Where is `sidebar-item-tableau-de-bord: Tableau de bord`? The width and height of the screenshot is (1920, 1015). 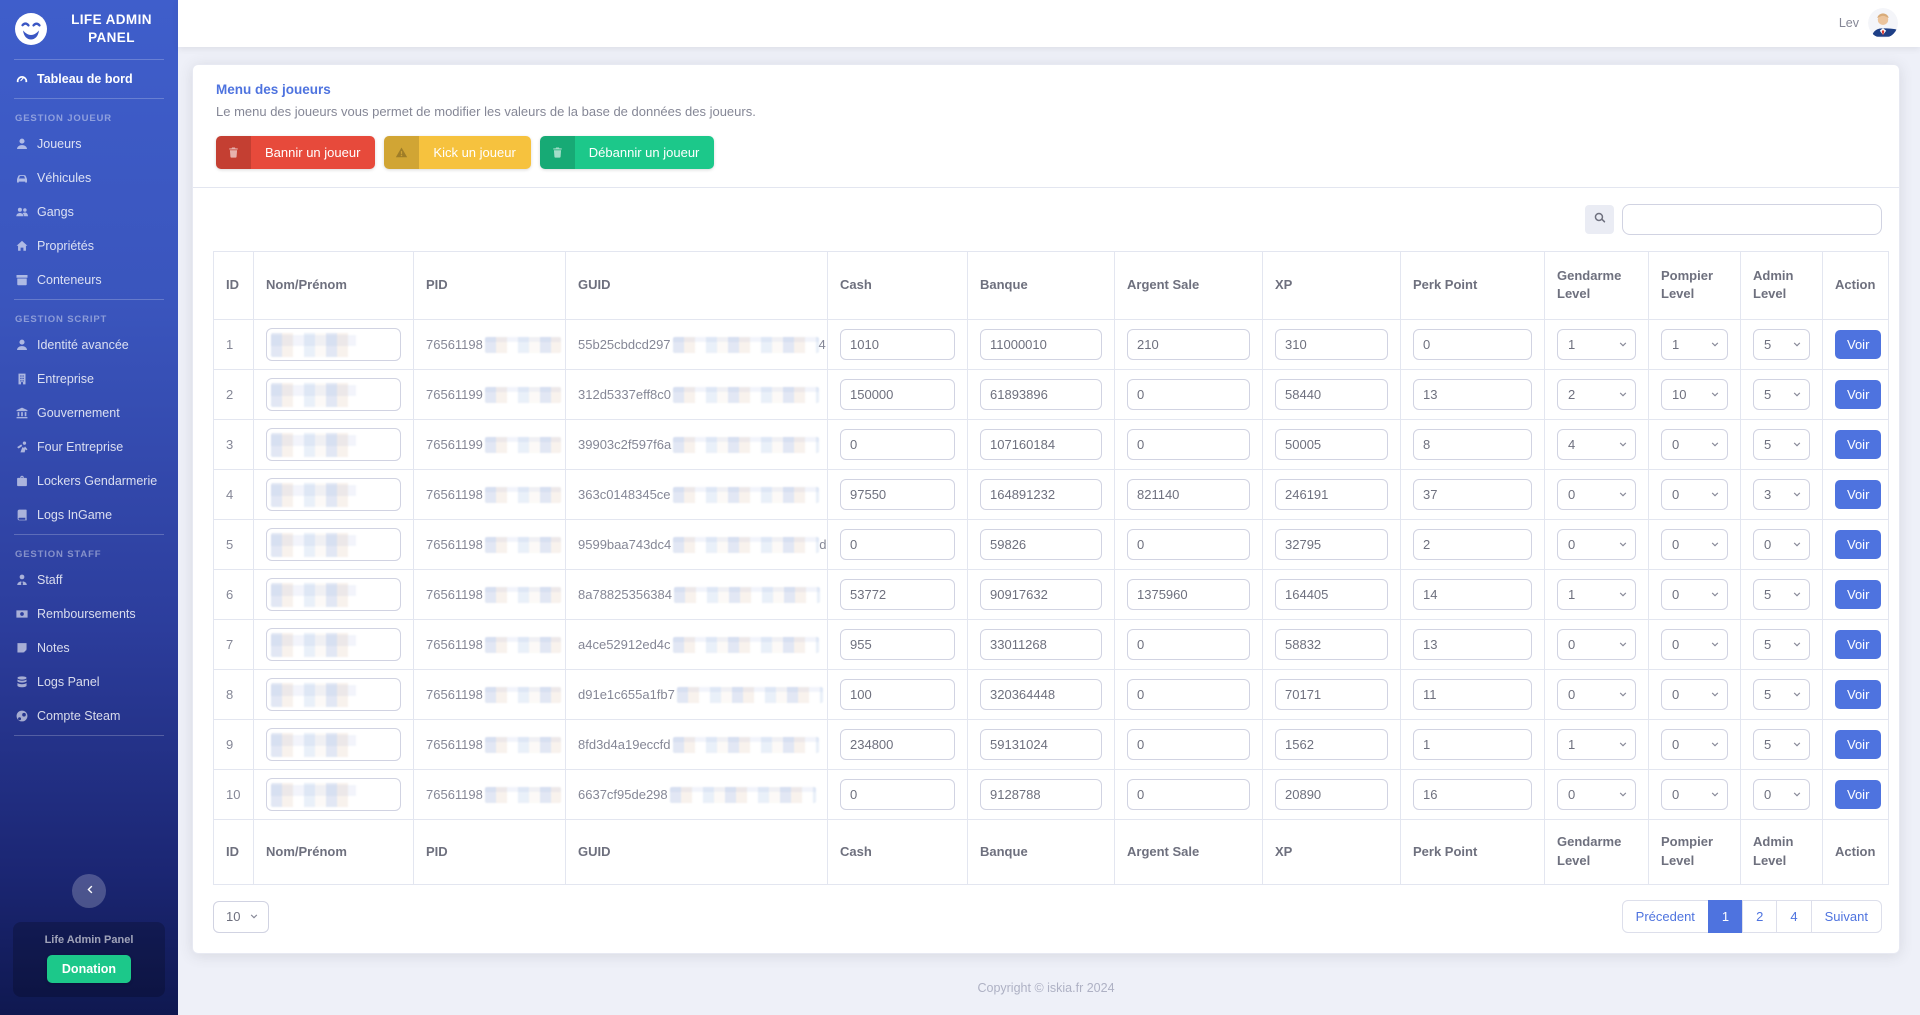
sidebar-item-tableau-de-bord: Tableau de bord is located at coordinates (89, 79).